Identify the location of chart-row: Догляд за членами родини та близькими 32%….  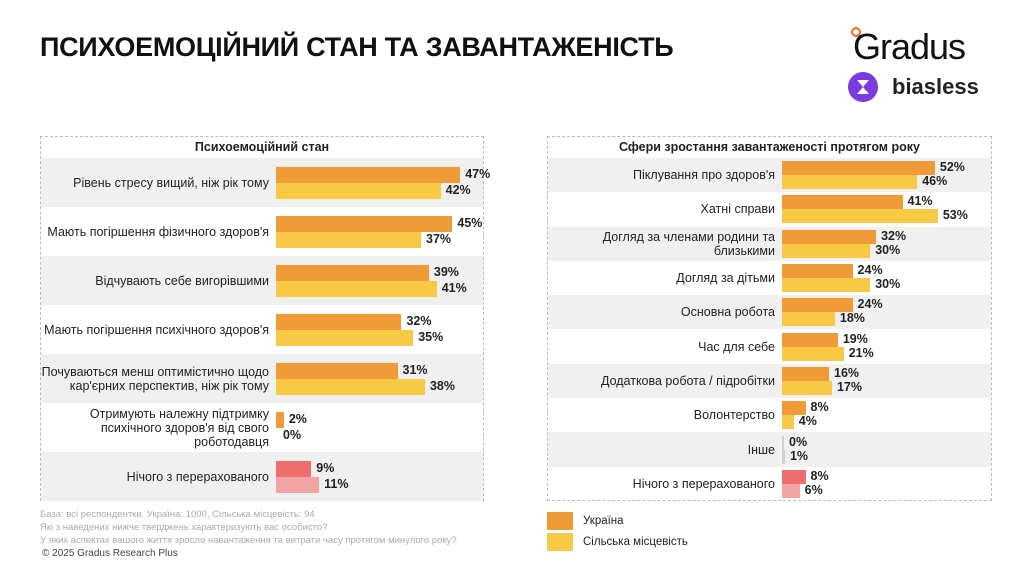
(769, 243).